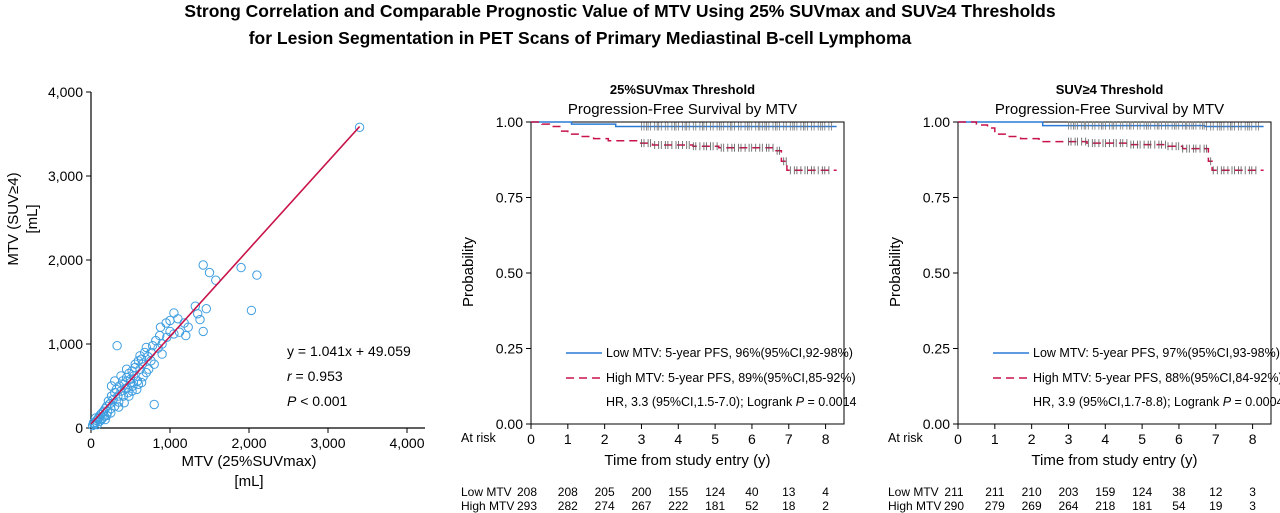  I want to click on km1-legend-label-1: High MTV: 5-year PFS, 89%(95%CI,85-92%), so click(731, 378).